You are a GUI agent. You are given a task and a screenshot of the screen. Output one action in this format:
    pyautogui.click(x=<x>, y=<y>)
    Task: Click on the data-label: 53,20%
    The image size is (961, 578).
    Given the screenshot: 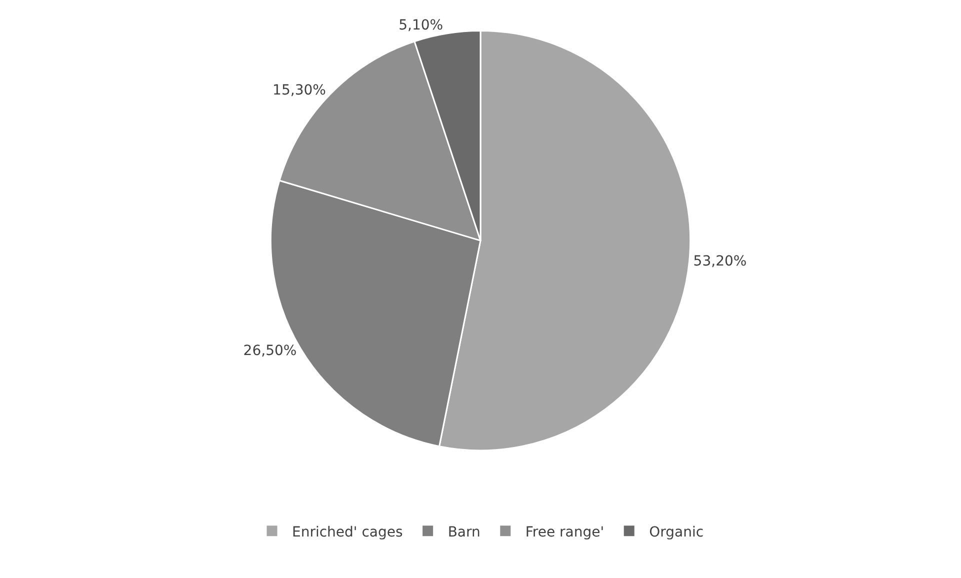 What is the action you would take?
    pyautogui.click(x=720, y=261)
    